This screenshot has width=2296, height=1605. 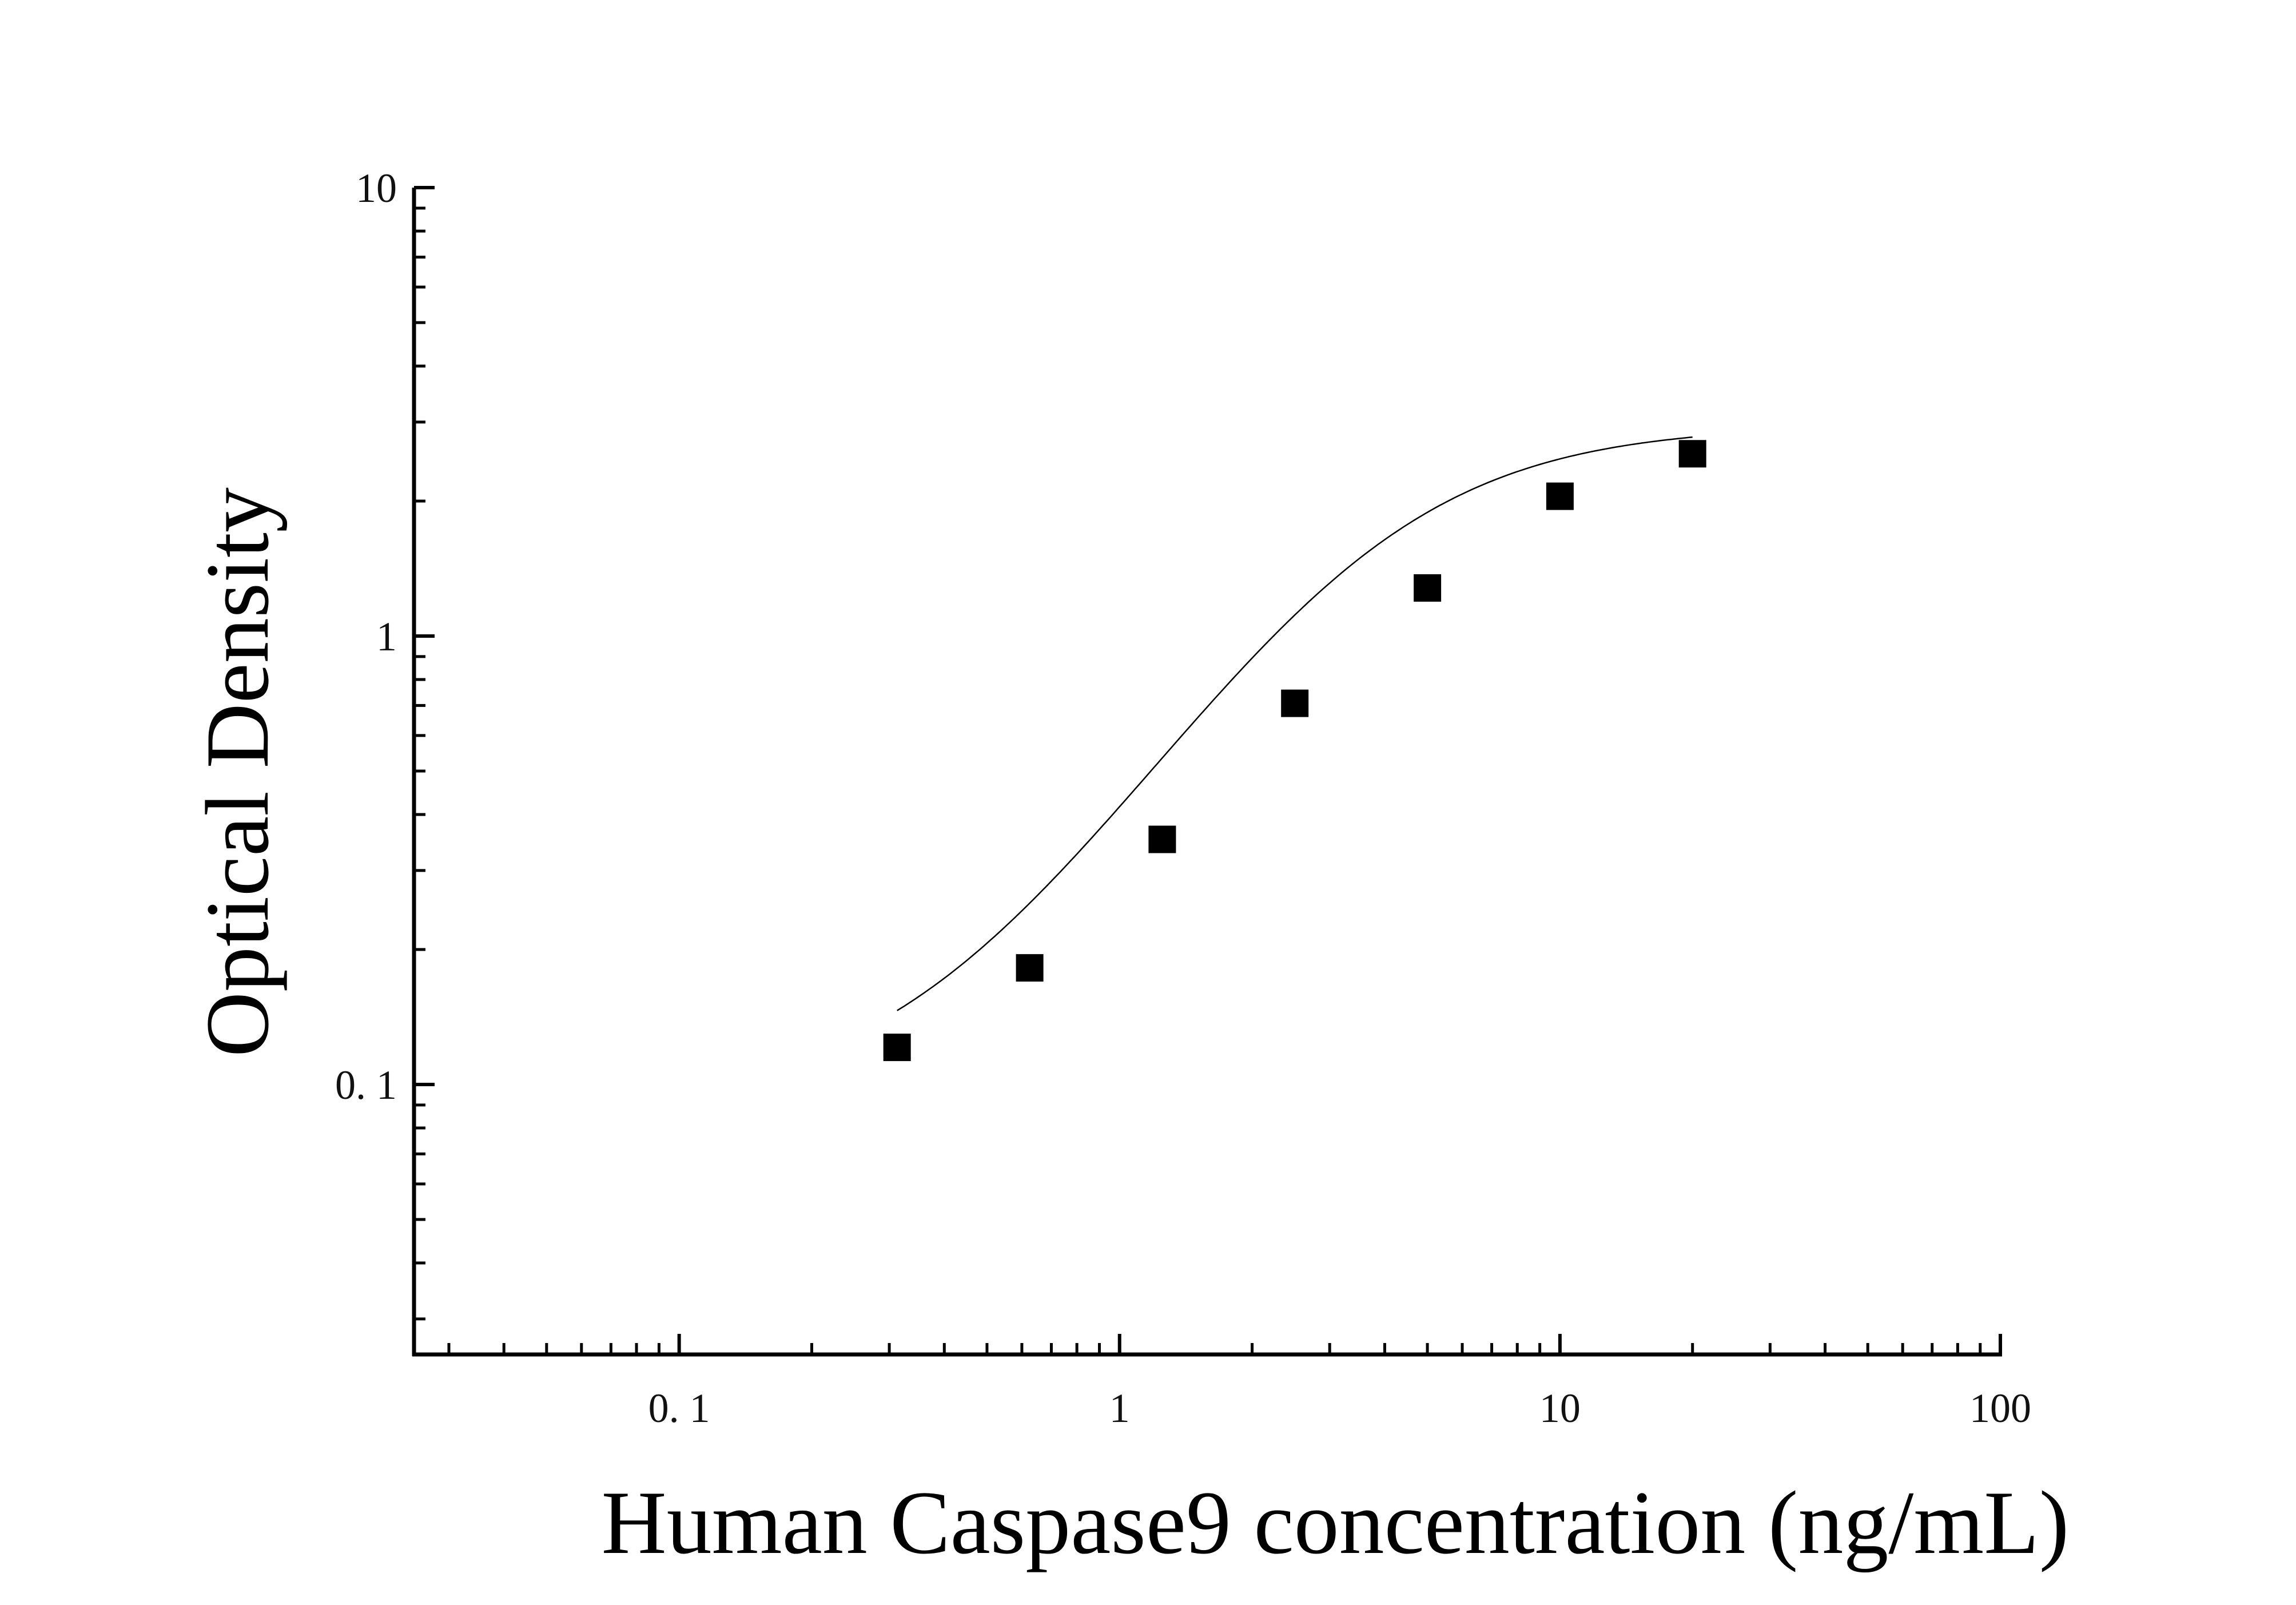 What do you see at coordinates (366, 1085) in the screenshot?
I see `y-tick-label: 0. 1` at bounding box center [366, 1085].